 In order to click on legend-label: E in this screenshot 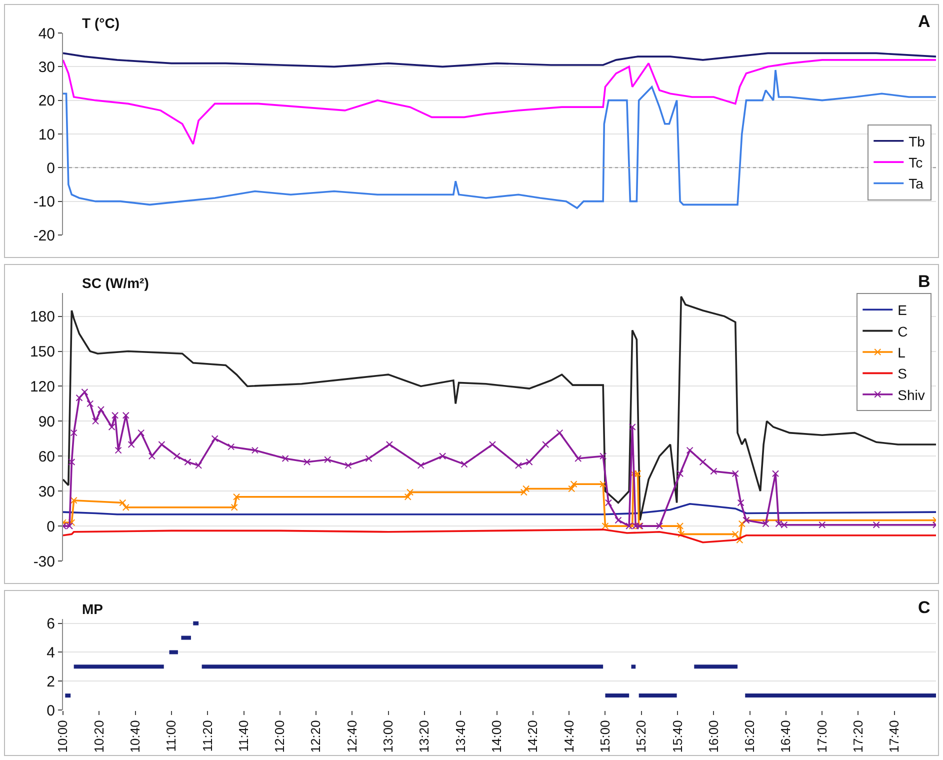, I will do `click(902, 310)`.